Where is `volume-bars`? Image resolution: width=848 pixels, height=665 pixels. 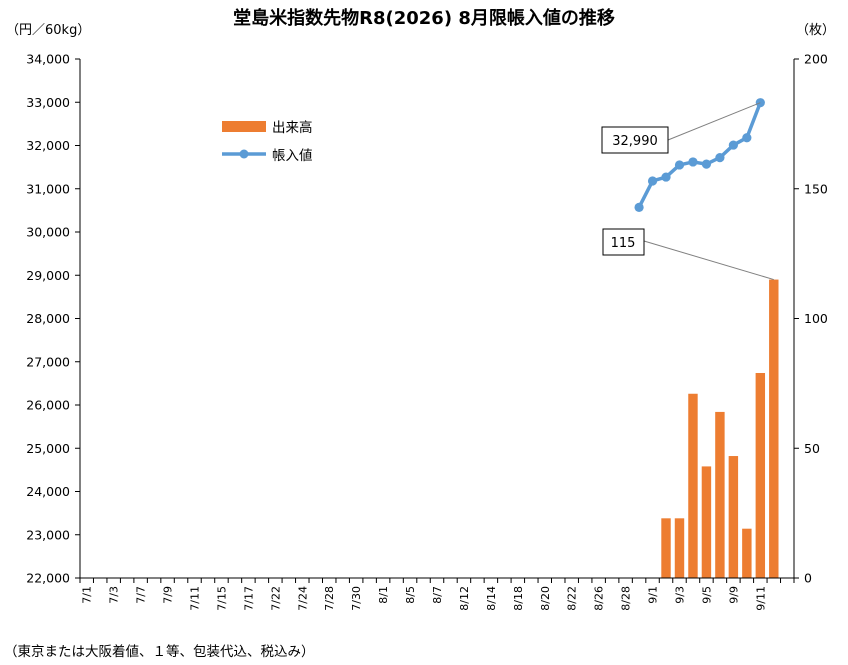 volume-bars is located at coordinates (720, 428).